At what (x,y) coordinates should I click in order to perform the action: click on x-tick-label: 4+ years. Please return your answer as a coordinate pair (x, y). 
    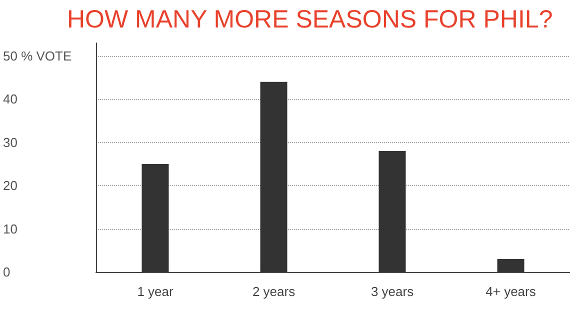
    Looking at the image, I should click on (511, 291).